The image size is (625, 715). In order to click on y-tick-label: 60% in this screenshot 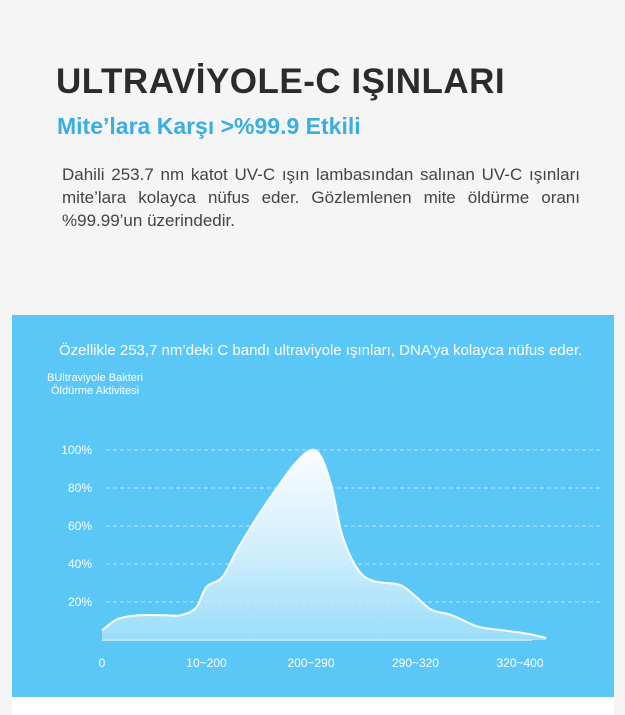, I will do `click(80, 526)`.